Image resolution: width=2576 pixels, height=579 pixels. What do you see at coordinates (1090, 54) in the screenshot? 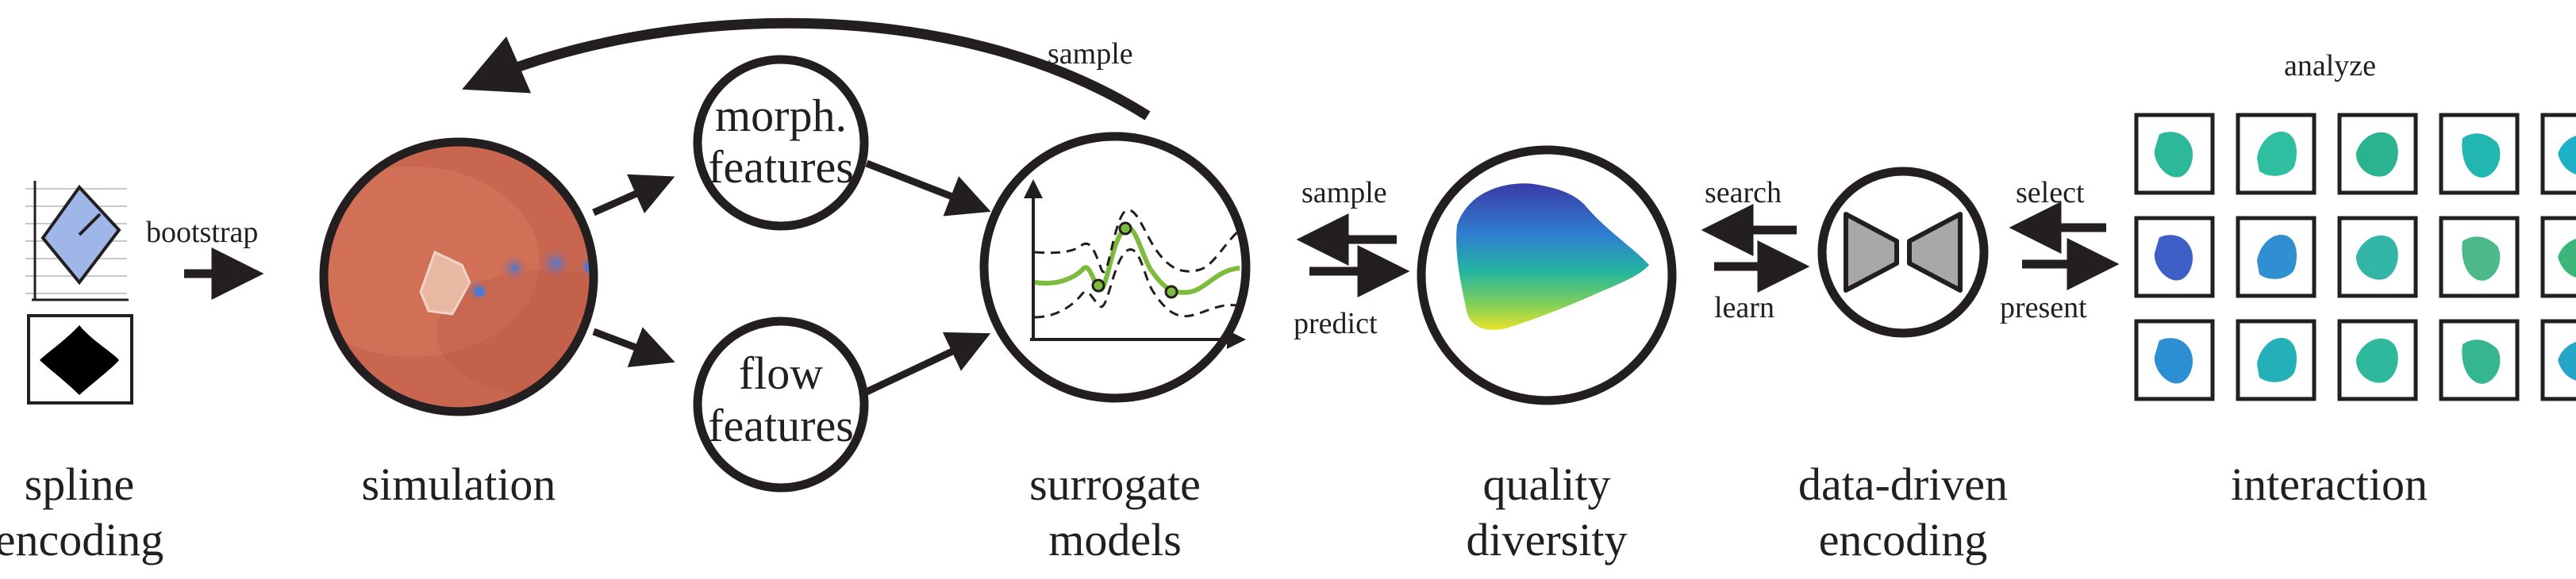
I see `edge-label-sample-top: sample` at bounding box center [1090, 54].